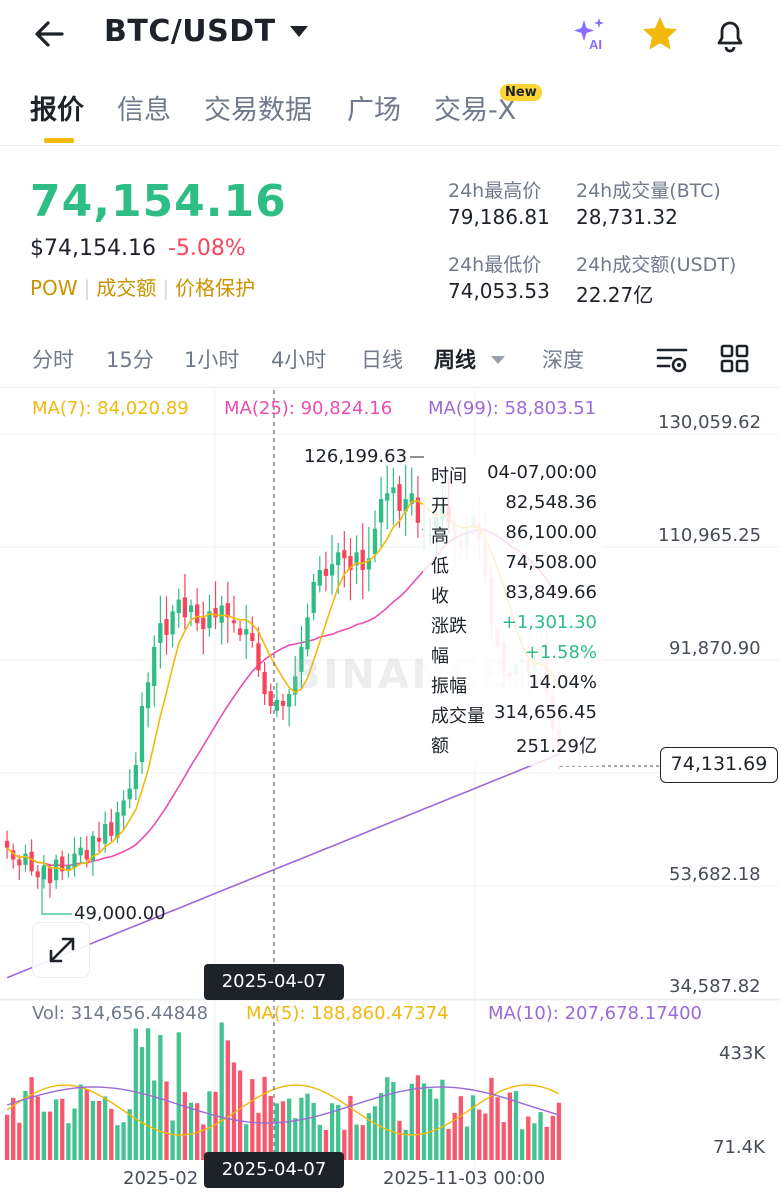 The image size is (781, 1200). Describe the element at coordinates (144, 110) in the screenshot. I see `tab-info: 信息` at that location.